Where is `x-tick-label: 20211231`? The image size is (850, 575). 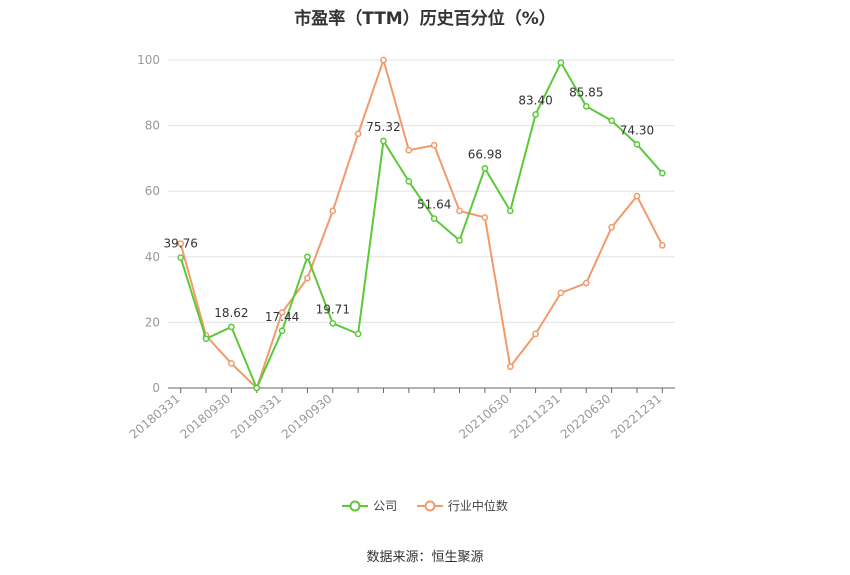
x-tick-label: 20211231 is located at coordinates (535, 417).